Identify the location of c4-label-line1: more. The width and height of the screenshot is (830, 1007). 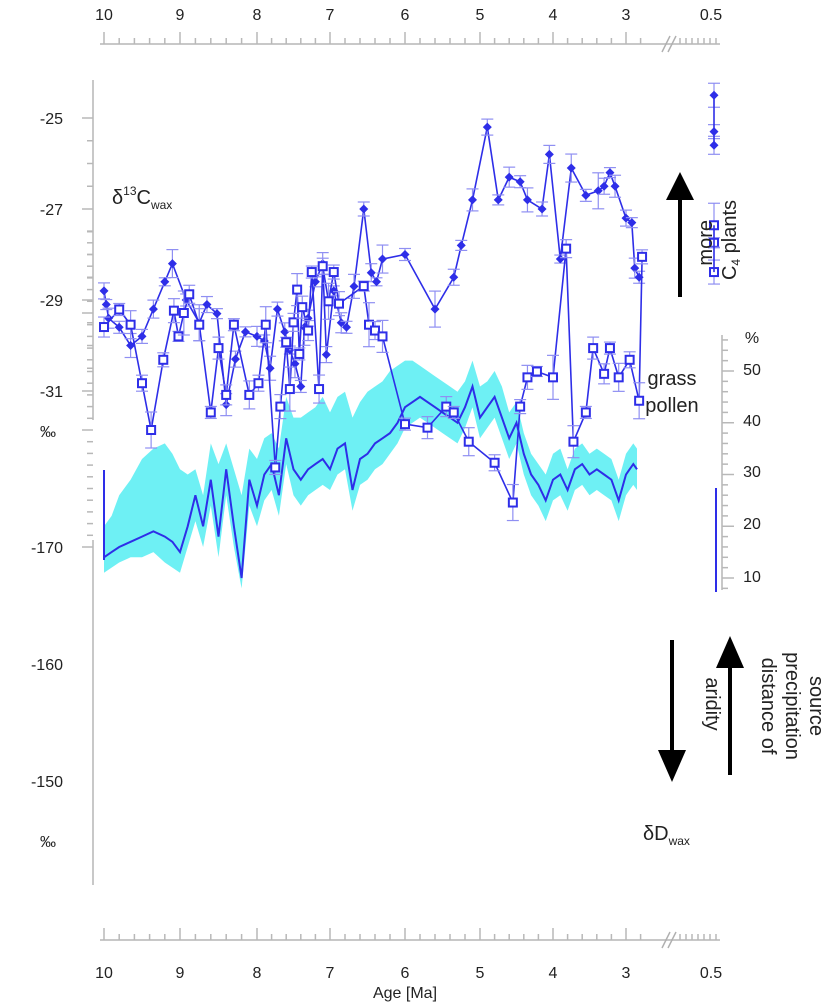
(706, 243).